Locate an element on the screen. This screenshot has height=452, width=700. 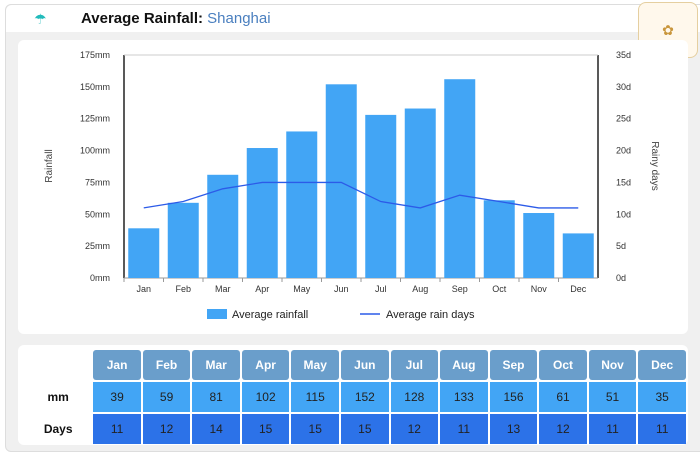
y2-tick-label: 10d is located at coordinates (623, 214).